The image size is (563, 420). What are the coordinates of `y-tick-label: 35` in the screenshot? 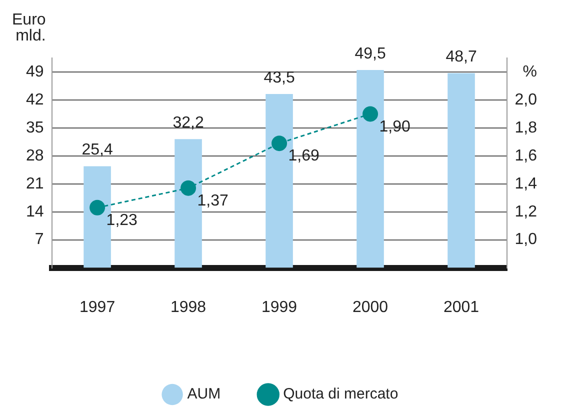 It's located at (35, 127).